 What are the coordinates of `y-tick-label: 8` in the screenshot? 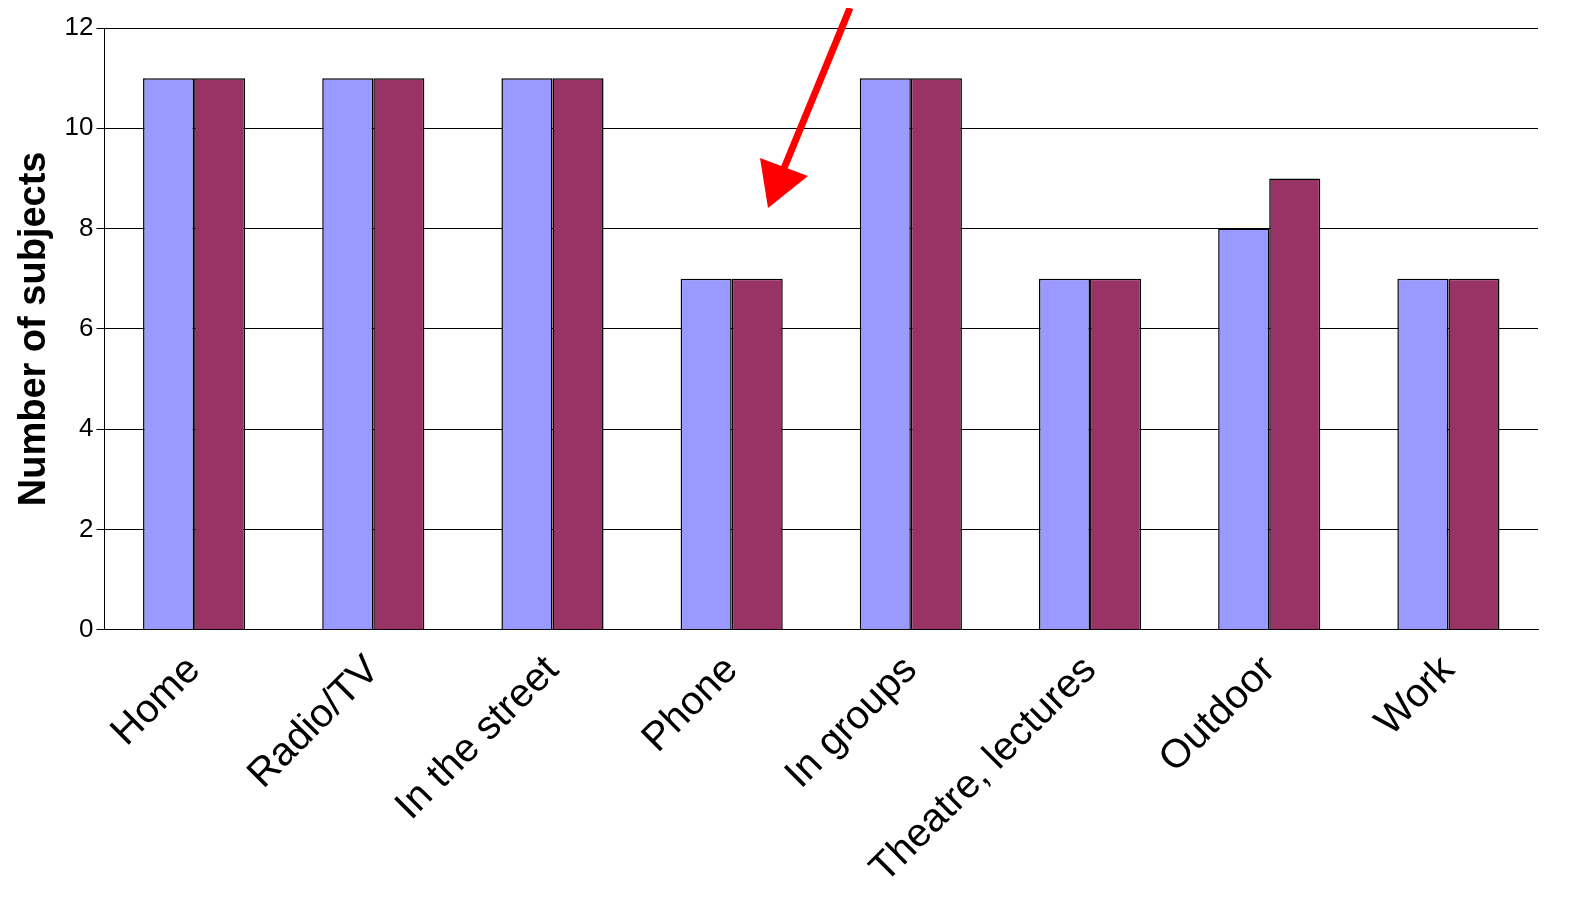 It's located at (86, 226).